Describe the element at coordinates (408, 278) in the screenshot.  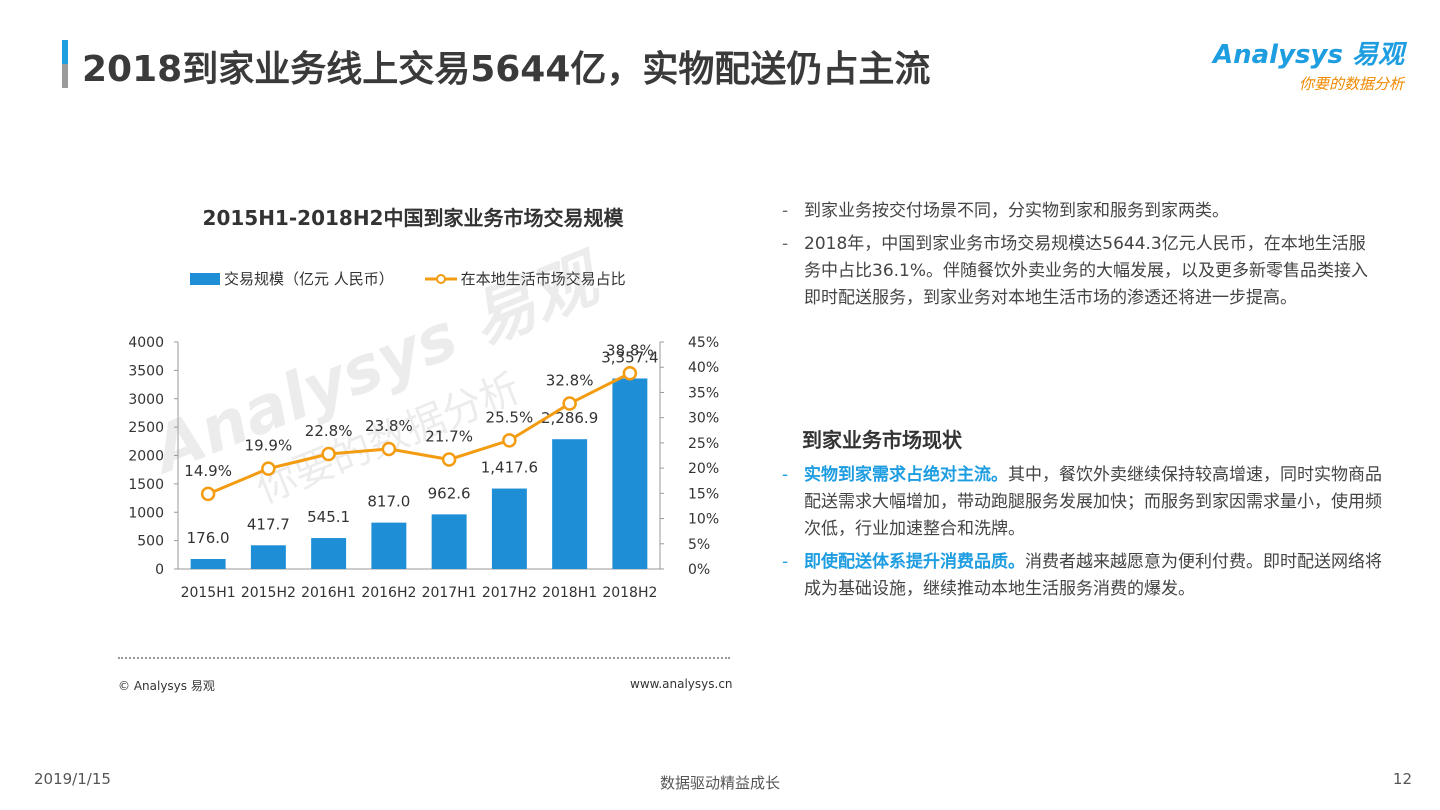
I see `chart-legend: 交易规模（亿元 人民币） 在本地生活市场交易占比` at that location.